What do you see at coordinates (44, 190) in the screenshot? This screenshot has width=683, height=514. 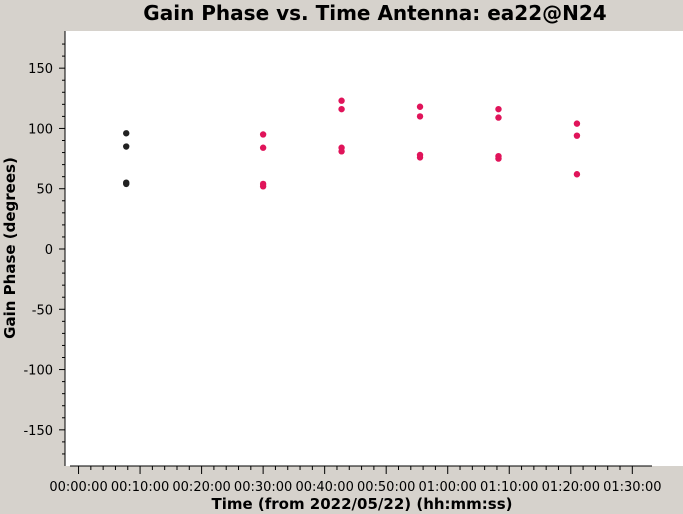 I see `y-tick-label: 50` at bounding box center [44, 190].